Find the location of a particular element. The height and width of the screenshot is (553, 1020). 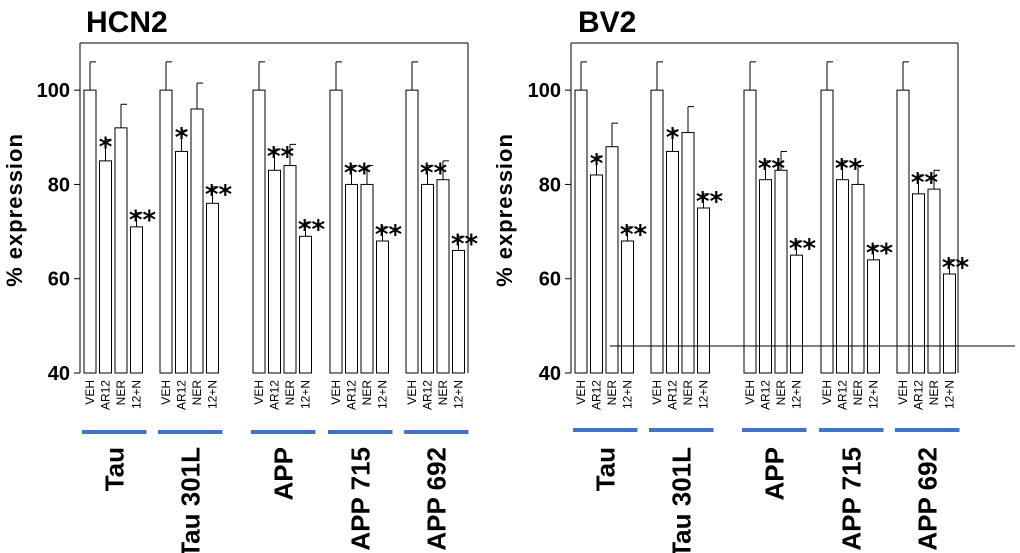

chart-title: BV2 is located at coordinates (607, 22).